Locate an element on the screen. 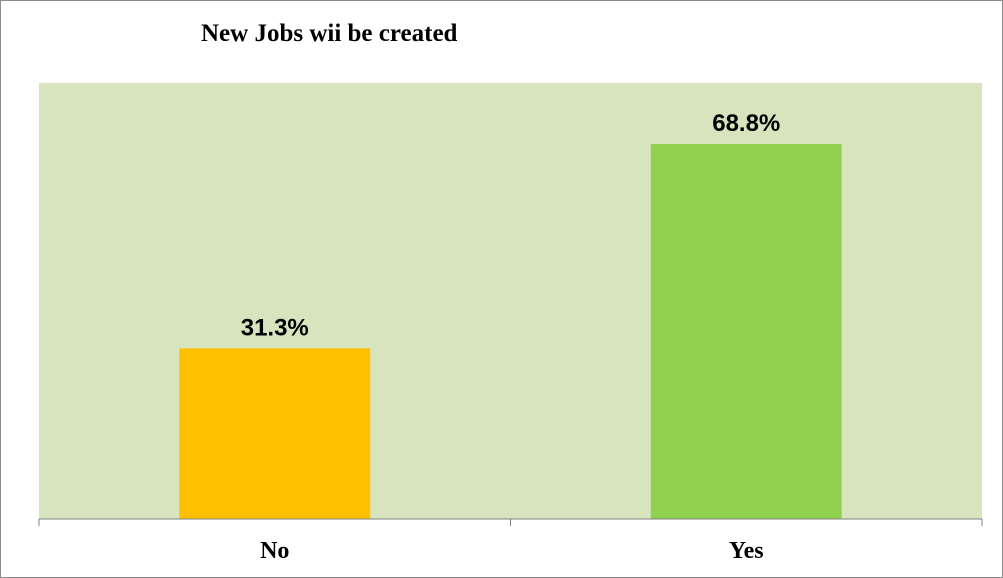  value-label-no: 31.3% is located at coordinates (275, 327).